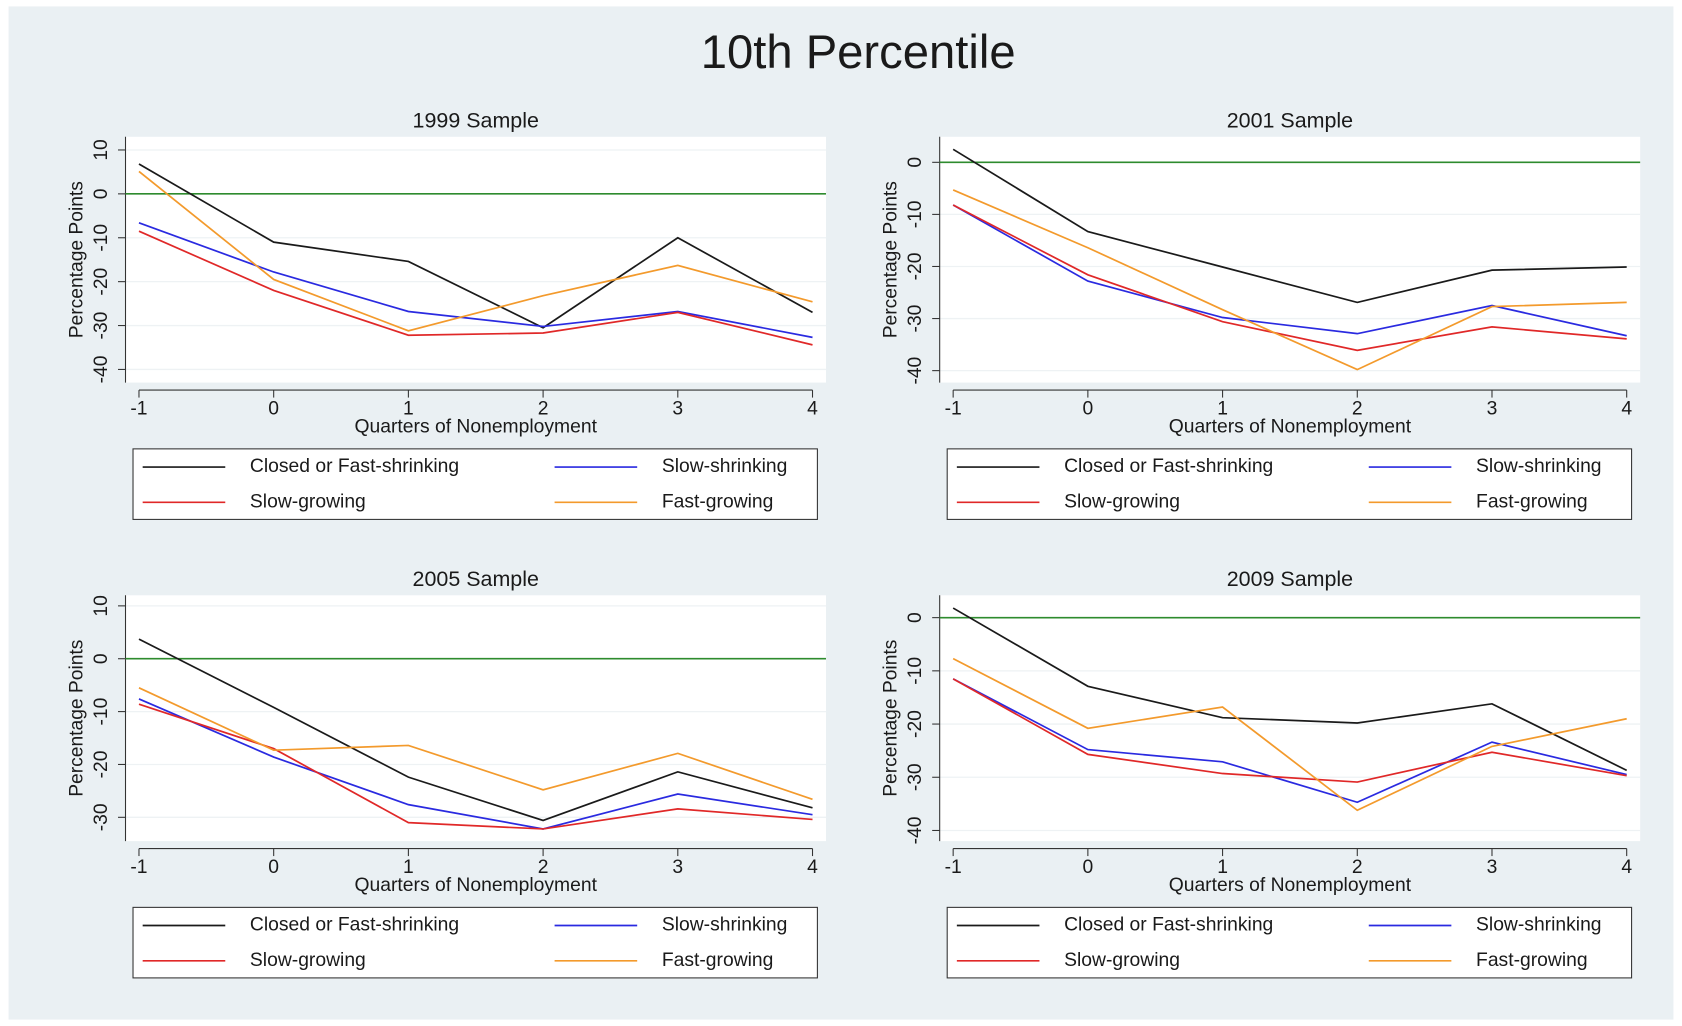  Describe the element at coordinates (1290, 121) in the screenshot. I see `panel-title: 2001 Sample` at that location.